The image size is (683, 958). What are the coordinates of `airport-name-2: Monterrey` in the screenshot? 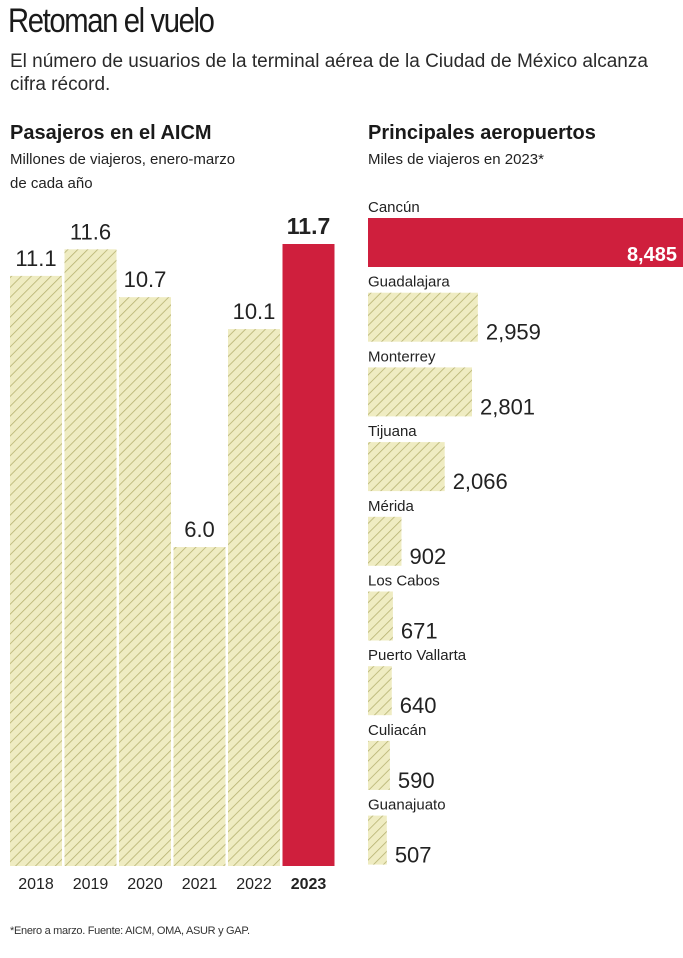 It's located at (402, 356).